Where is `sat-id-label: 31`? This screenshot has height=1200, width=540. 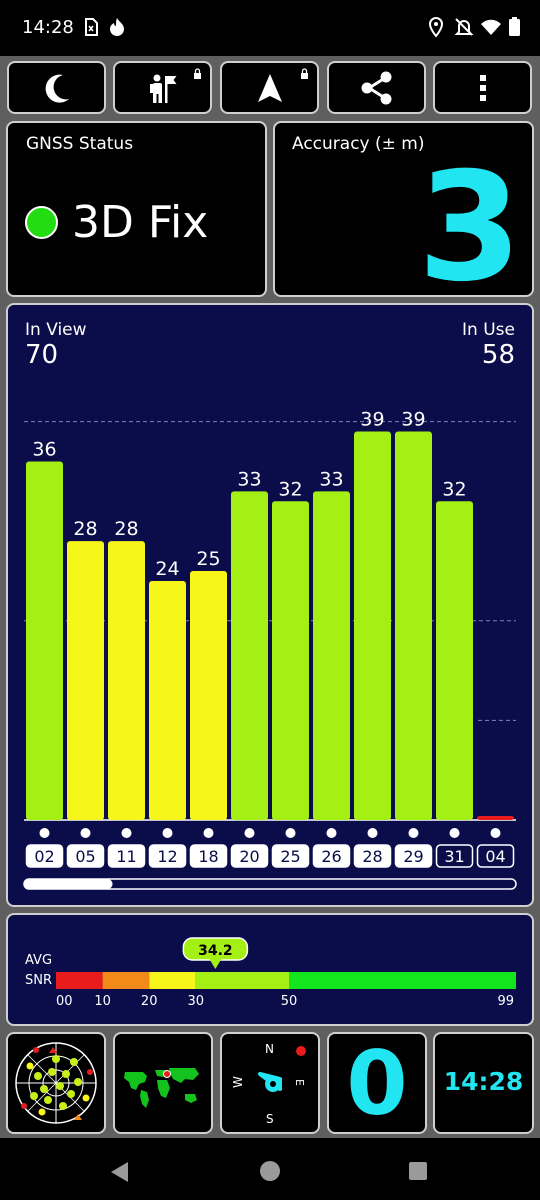
sat-id-label: 31 is located at coordinates (454, 856).